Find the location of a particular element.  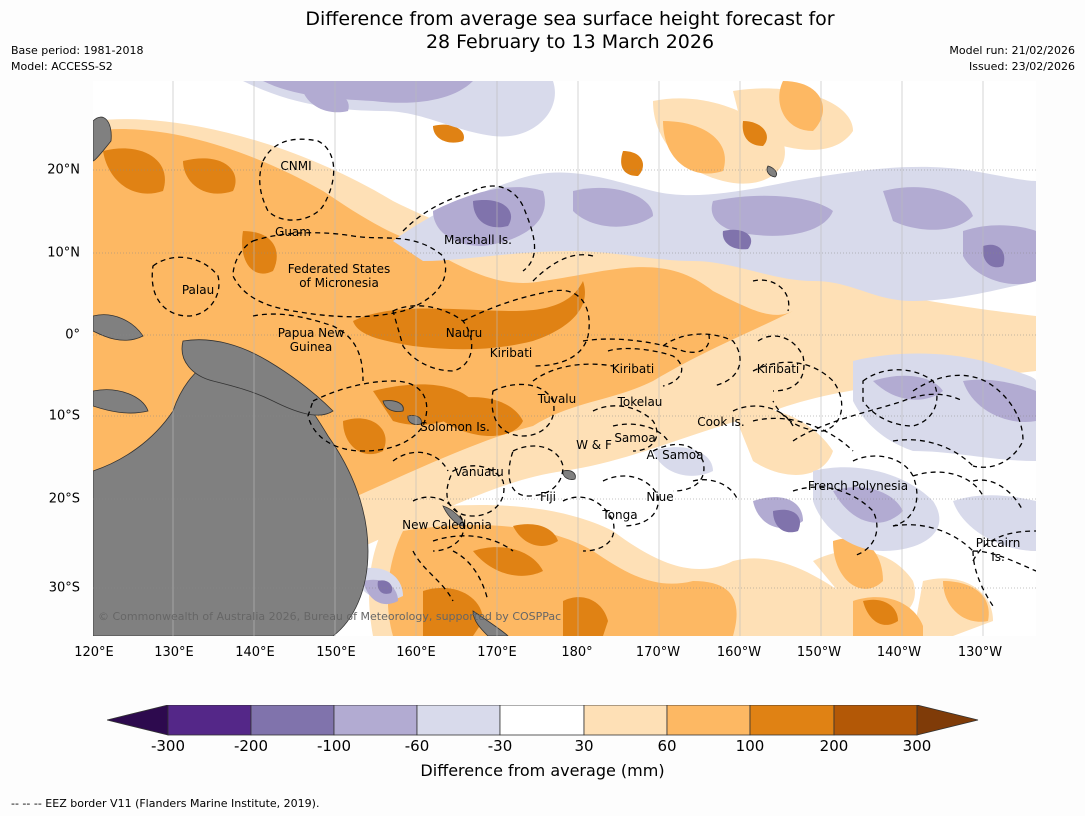

lat-label-0: 0° is located at coordinates (72, 335).